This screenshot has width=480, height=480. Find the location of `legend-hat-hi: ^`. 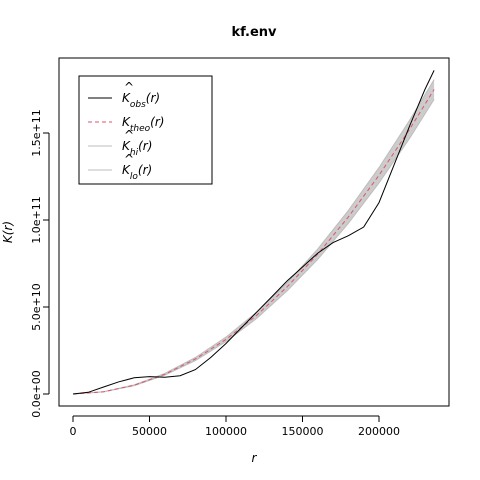

legend-hat-hi: ^ is located at coordinates (129, 135).